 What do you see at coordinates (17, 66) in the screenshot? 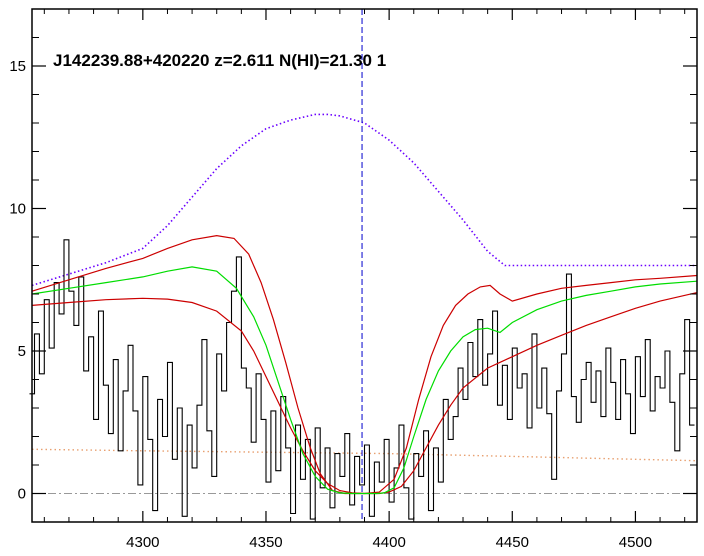
I see `y-tick-label: 15` at bounding box center [17, 66].